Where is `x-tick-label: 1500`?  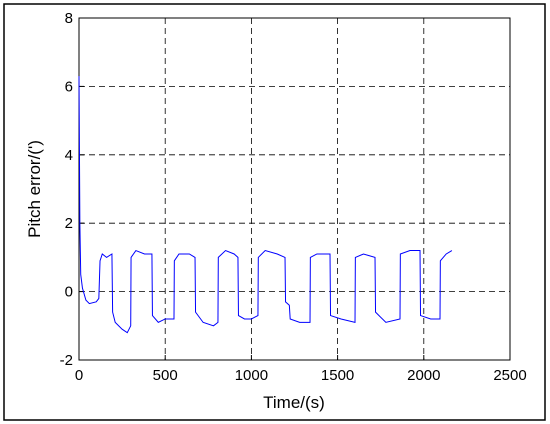 x-tick-label: 1500 is located at coordinates (337, 375).